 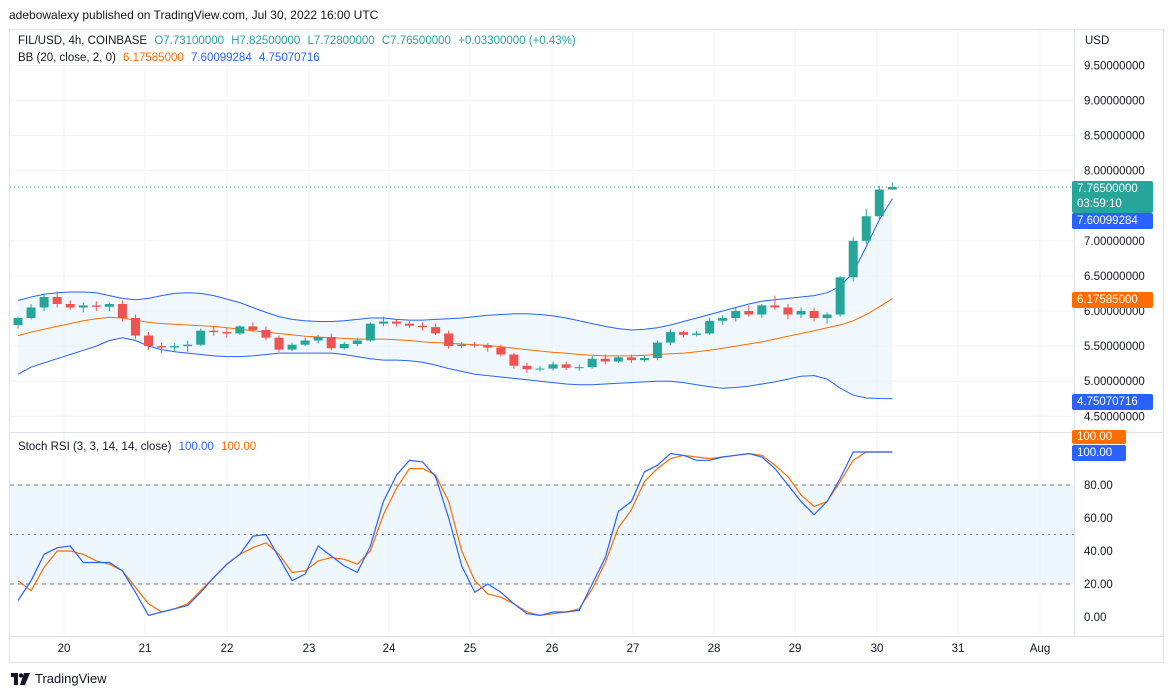 I want to click on price-tick-label: 4.50000000, so click(x=1114, y=417).